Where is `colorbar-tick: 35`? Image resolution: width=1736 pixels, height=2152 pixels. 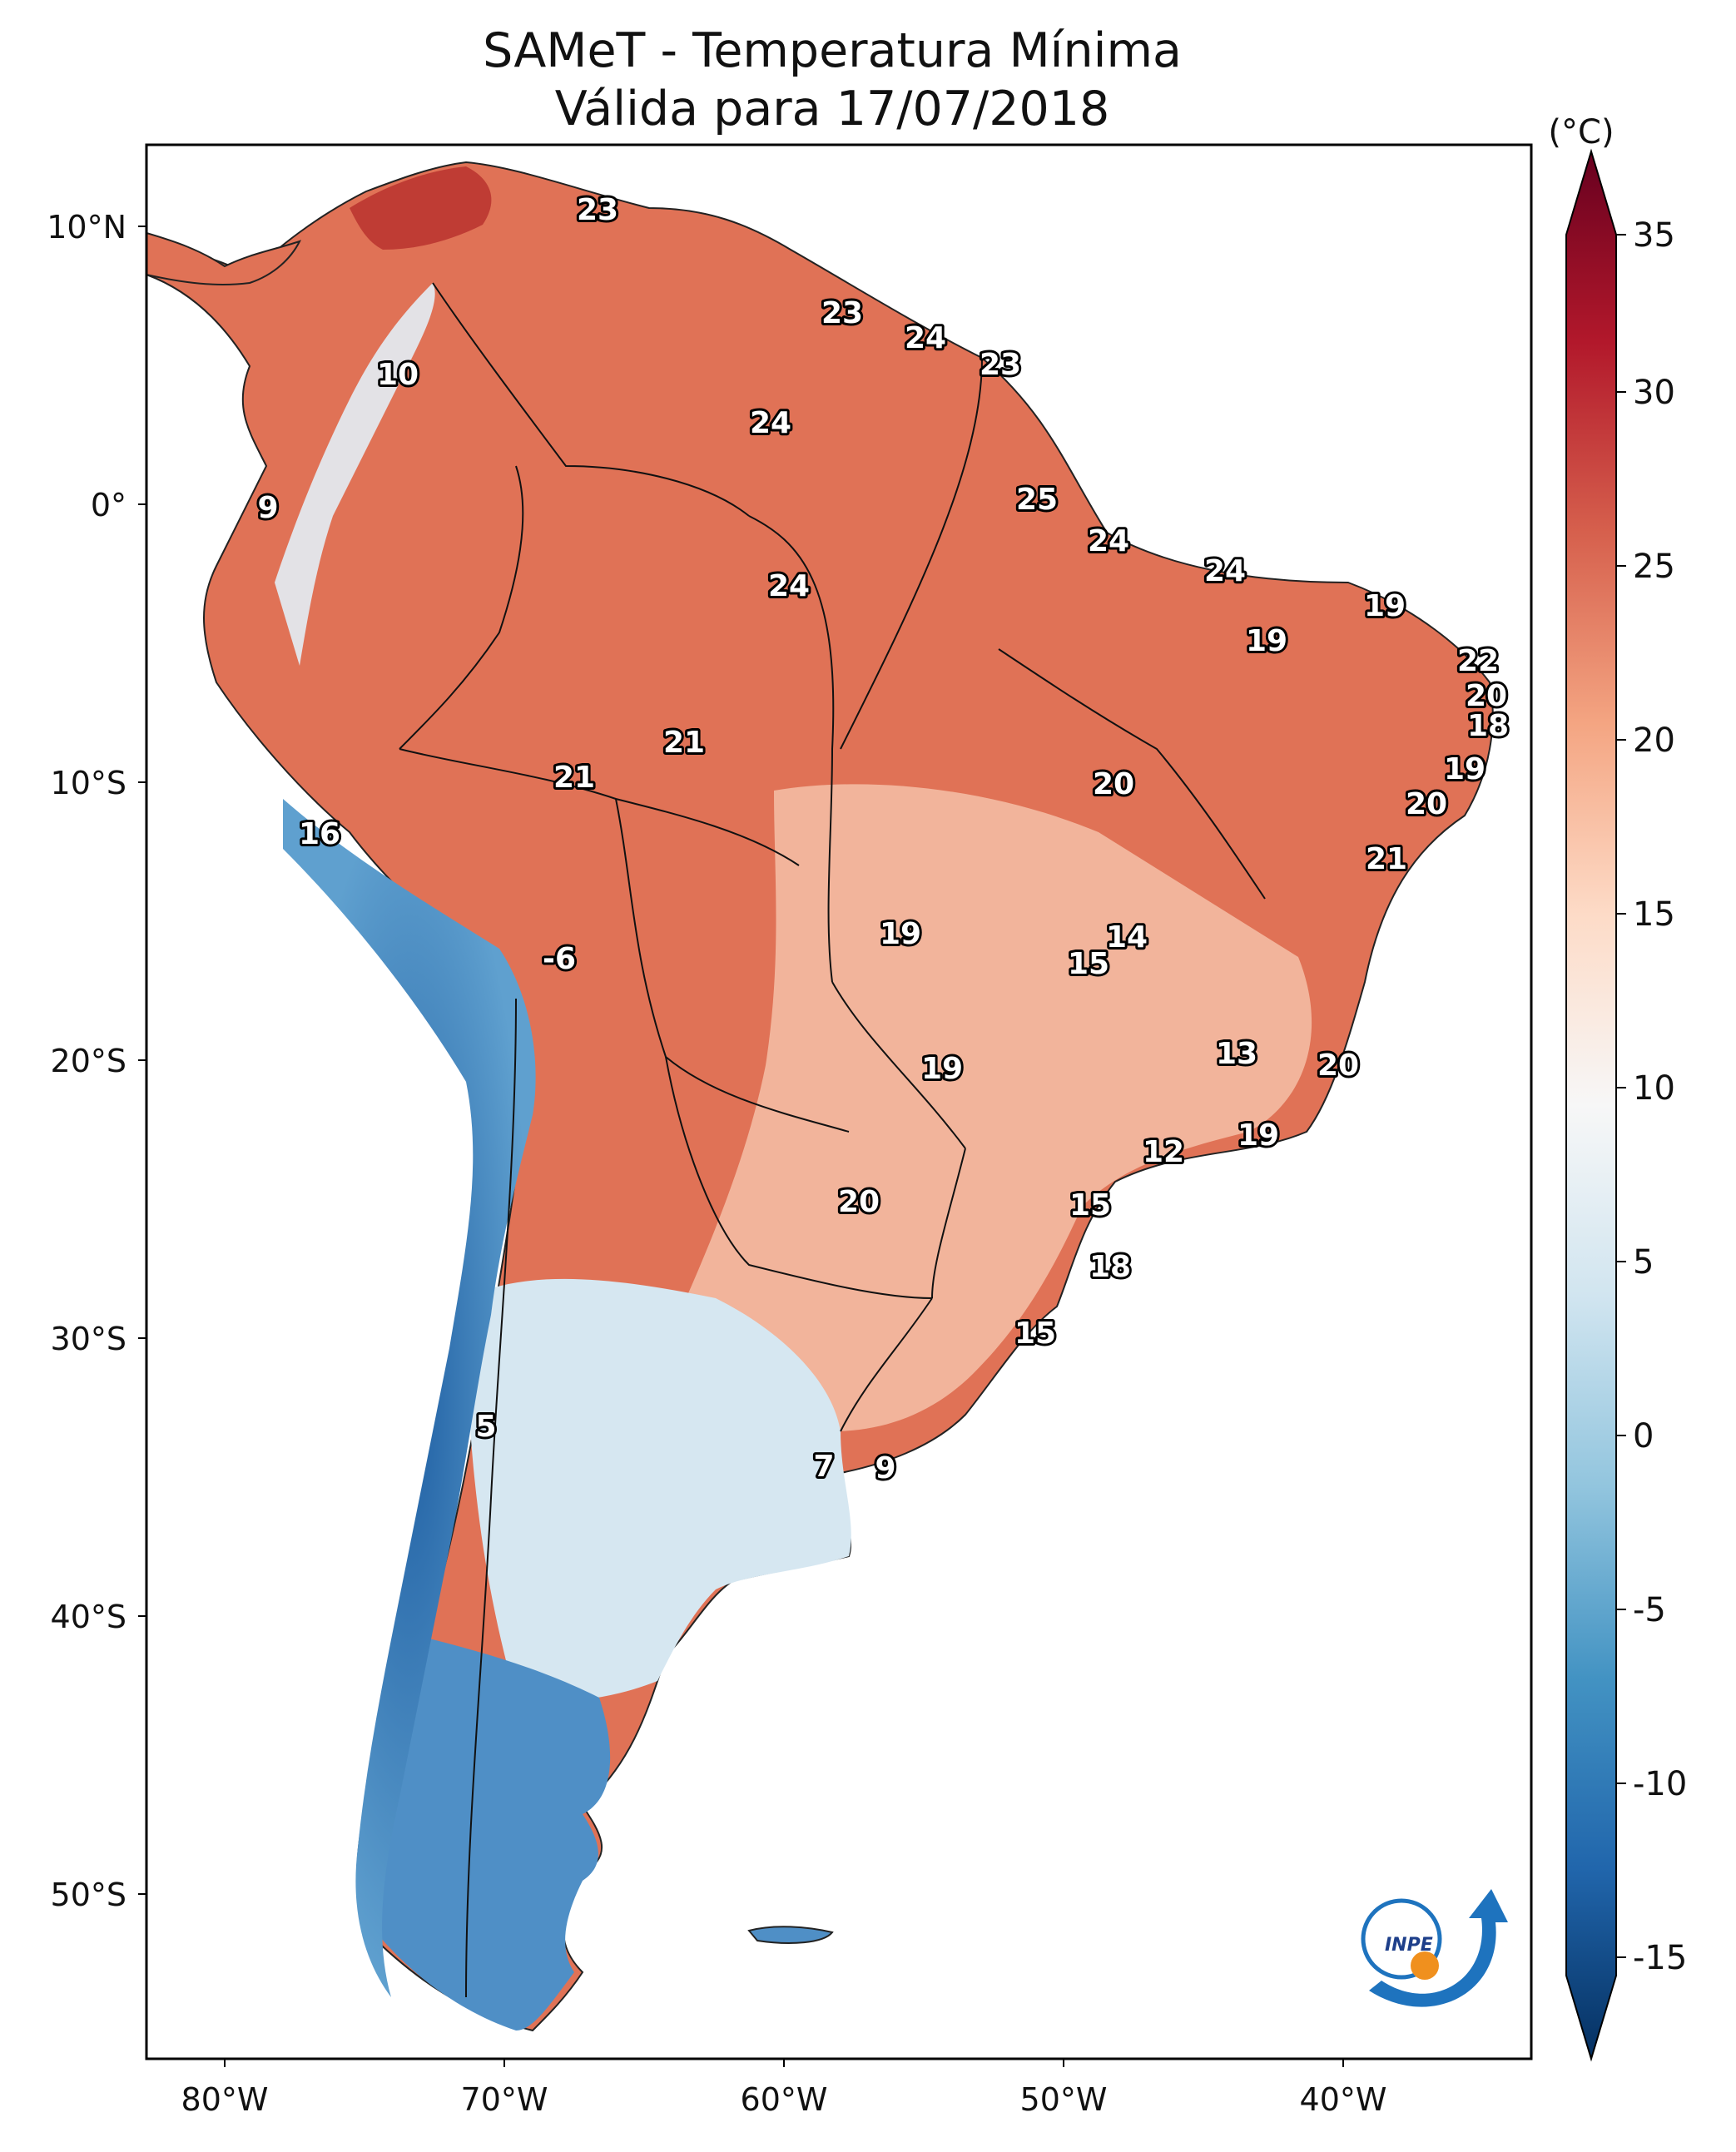 colorbar-tick: 35 is located at coordinates (1654, 235).